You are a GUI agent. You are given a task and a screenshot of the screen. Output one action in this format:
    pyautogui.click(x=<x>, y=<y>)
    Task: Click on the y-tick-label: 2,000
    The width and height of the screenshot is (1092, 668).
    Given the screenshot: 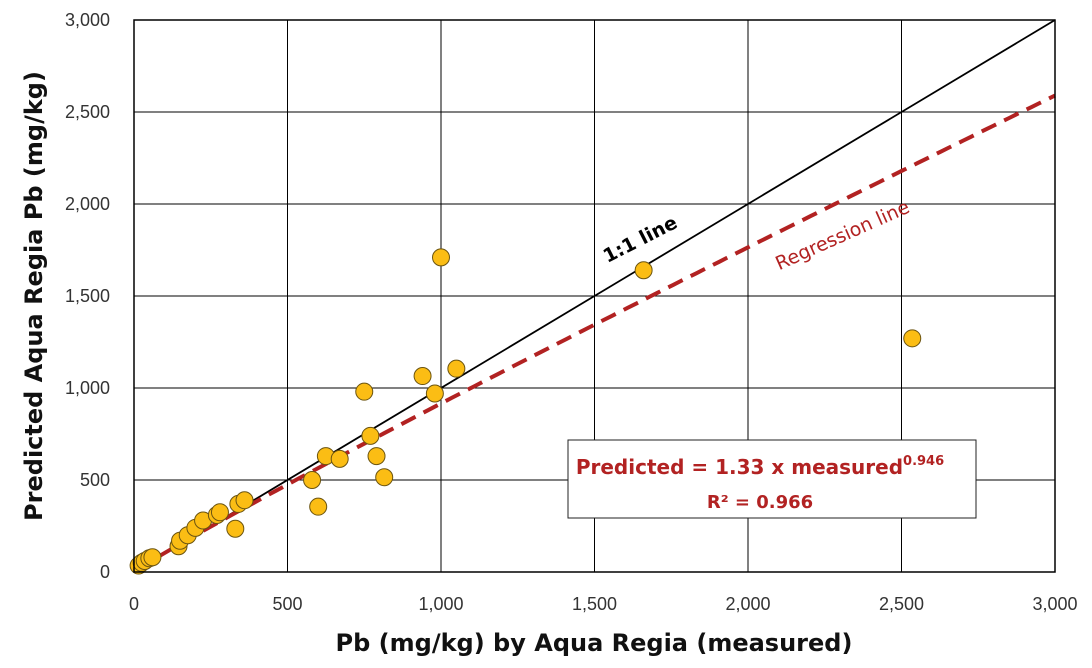 What is the action you would take?
    pyautogui.click(x=87, y=204)
    